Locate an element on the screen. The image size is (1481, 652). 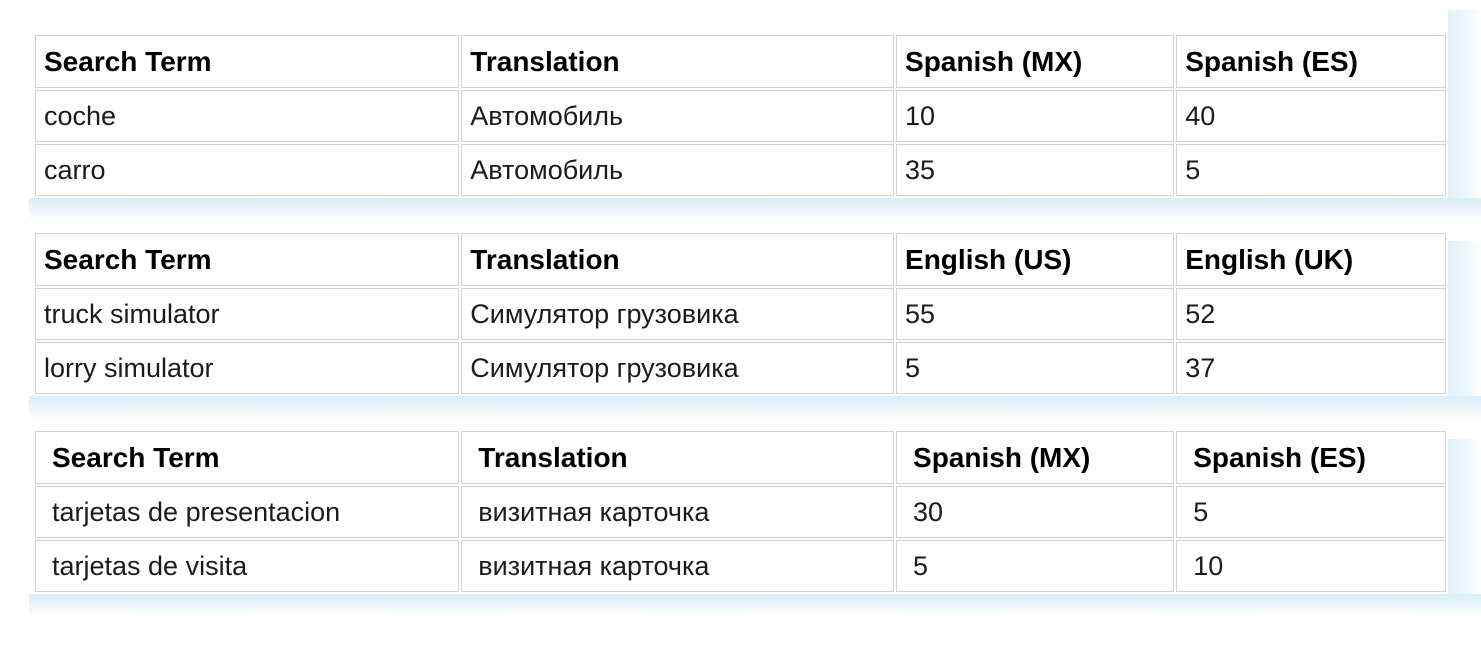
cell-volume-2: 52 is located at coordinates (1311, 314).